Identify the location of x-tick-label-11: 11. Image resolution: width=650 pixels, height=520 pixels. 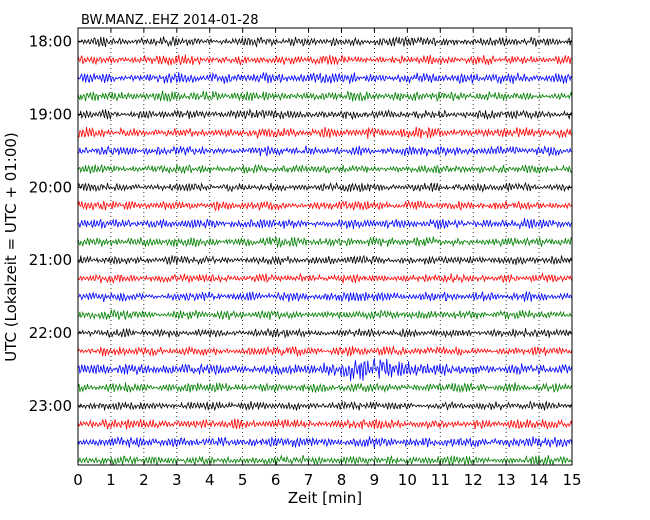
(440, 480).